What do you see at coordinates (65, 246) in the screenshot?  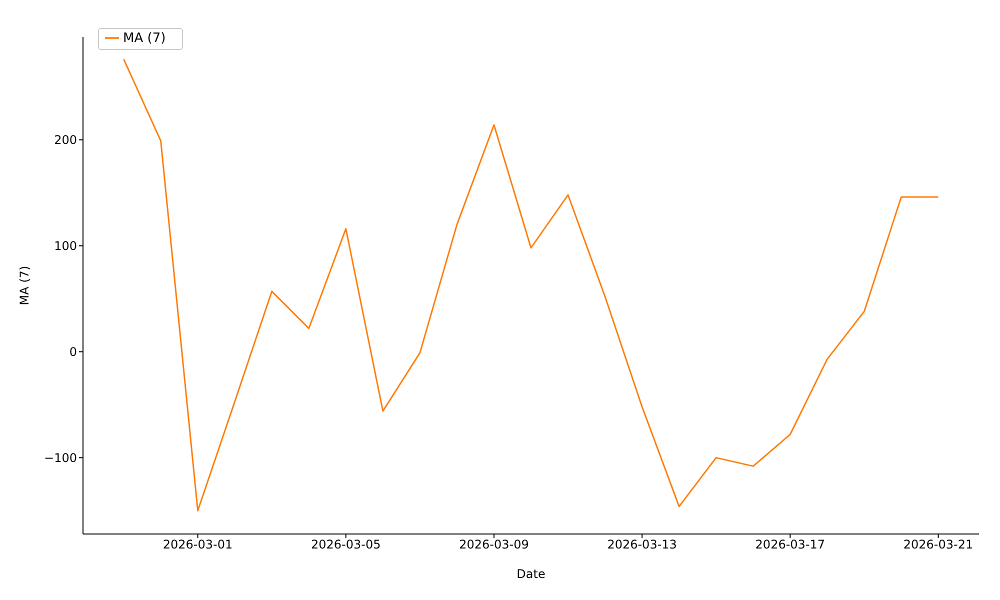 I see `y-tick-label: 100` at bounding box center [65, 246].